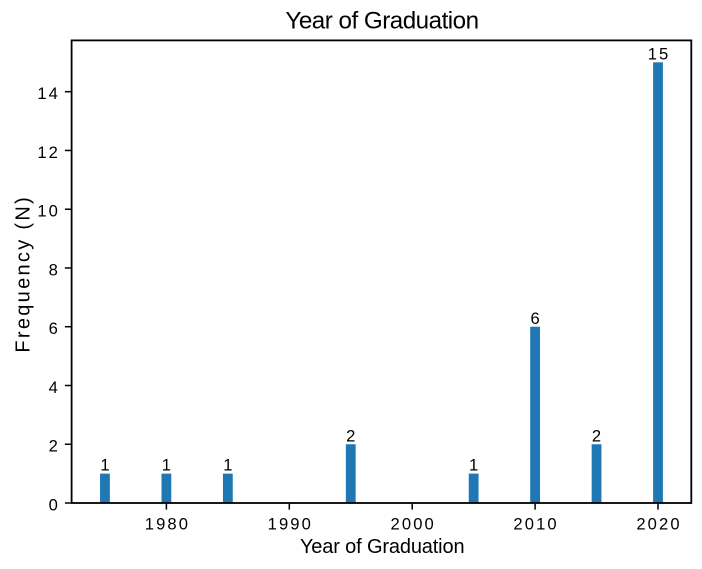 This screenshot has width=702, height=569. Describe the element at coordinates (658, 523) in the screenshot. I see `svg-text: 2020` at that location.